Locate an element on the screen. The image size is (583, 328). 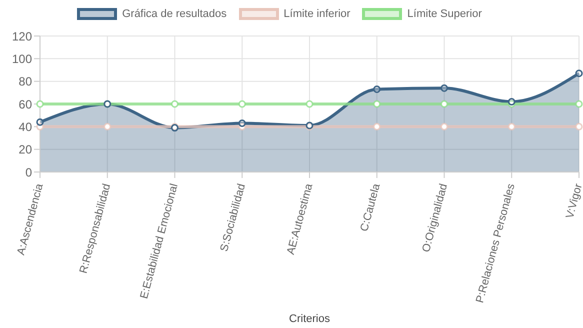
y-tick-label: 120 is located at coordinates (22, 36).